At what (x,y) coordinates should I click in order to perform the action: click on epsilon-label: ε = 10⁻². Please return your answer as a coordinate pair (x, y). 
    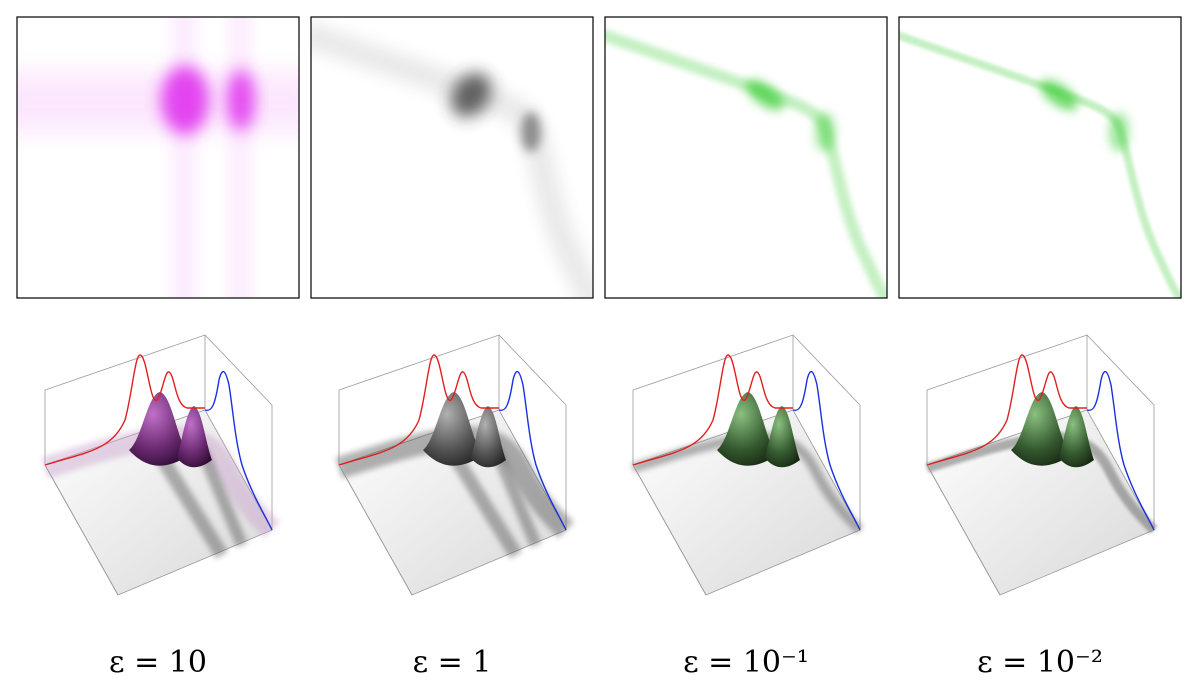
    Looking at the image, I should click on (1040, 662).